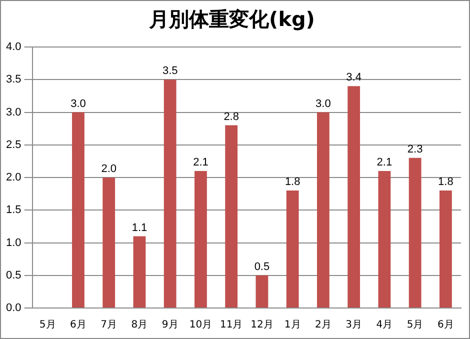 This screenshot has height=339, width=470. I want to click on data-label: 2.0, so click(108, 169).